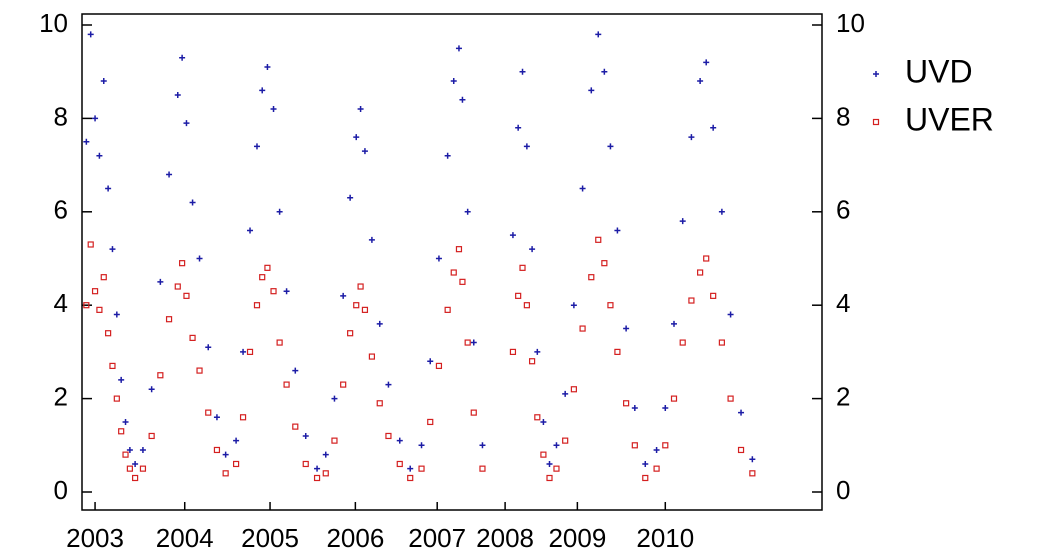 Image resolution: width=1040 pixels, height=559 pixels. What do you see at coordinates (61, 396) in the screenshot?
I see `y-tick-label: 2` at bounding box center [61, 396].